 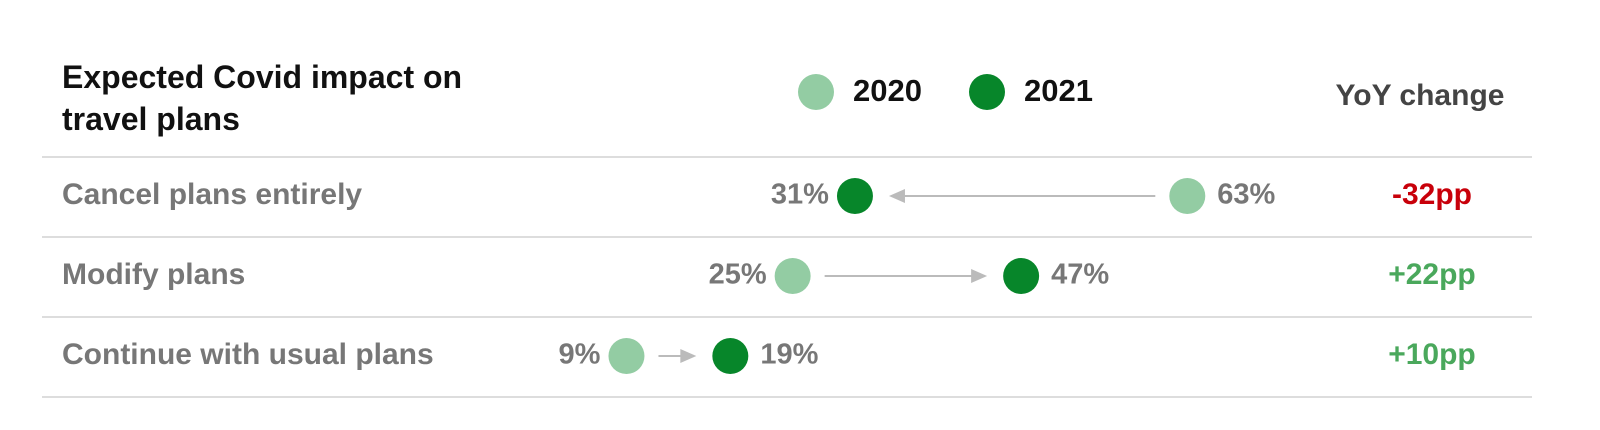 What do you see at coordinates (1432, 274) in the screenshot?
I see `change-value: +22pp` at bounding box center [1432, 274].